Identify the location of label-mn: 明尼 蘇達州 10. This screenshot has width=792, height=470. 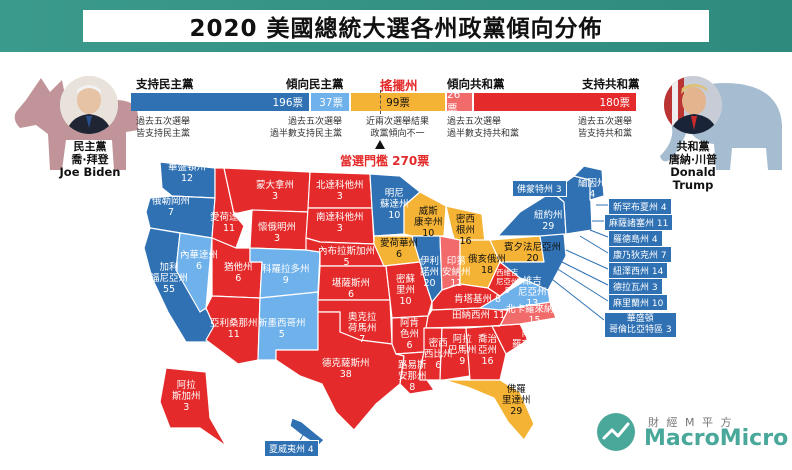
(394, 204).